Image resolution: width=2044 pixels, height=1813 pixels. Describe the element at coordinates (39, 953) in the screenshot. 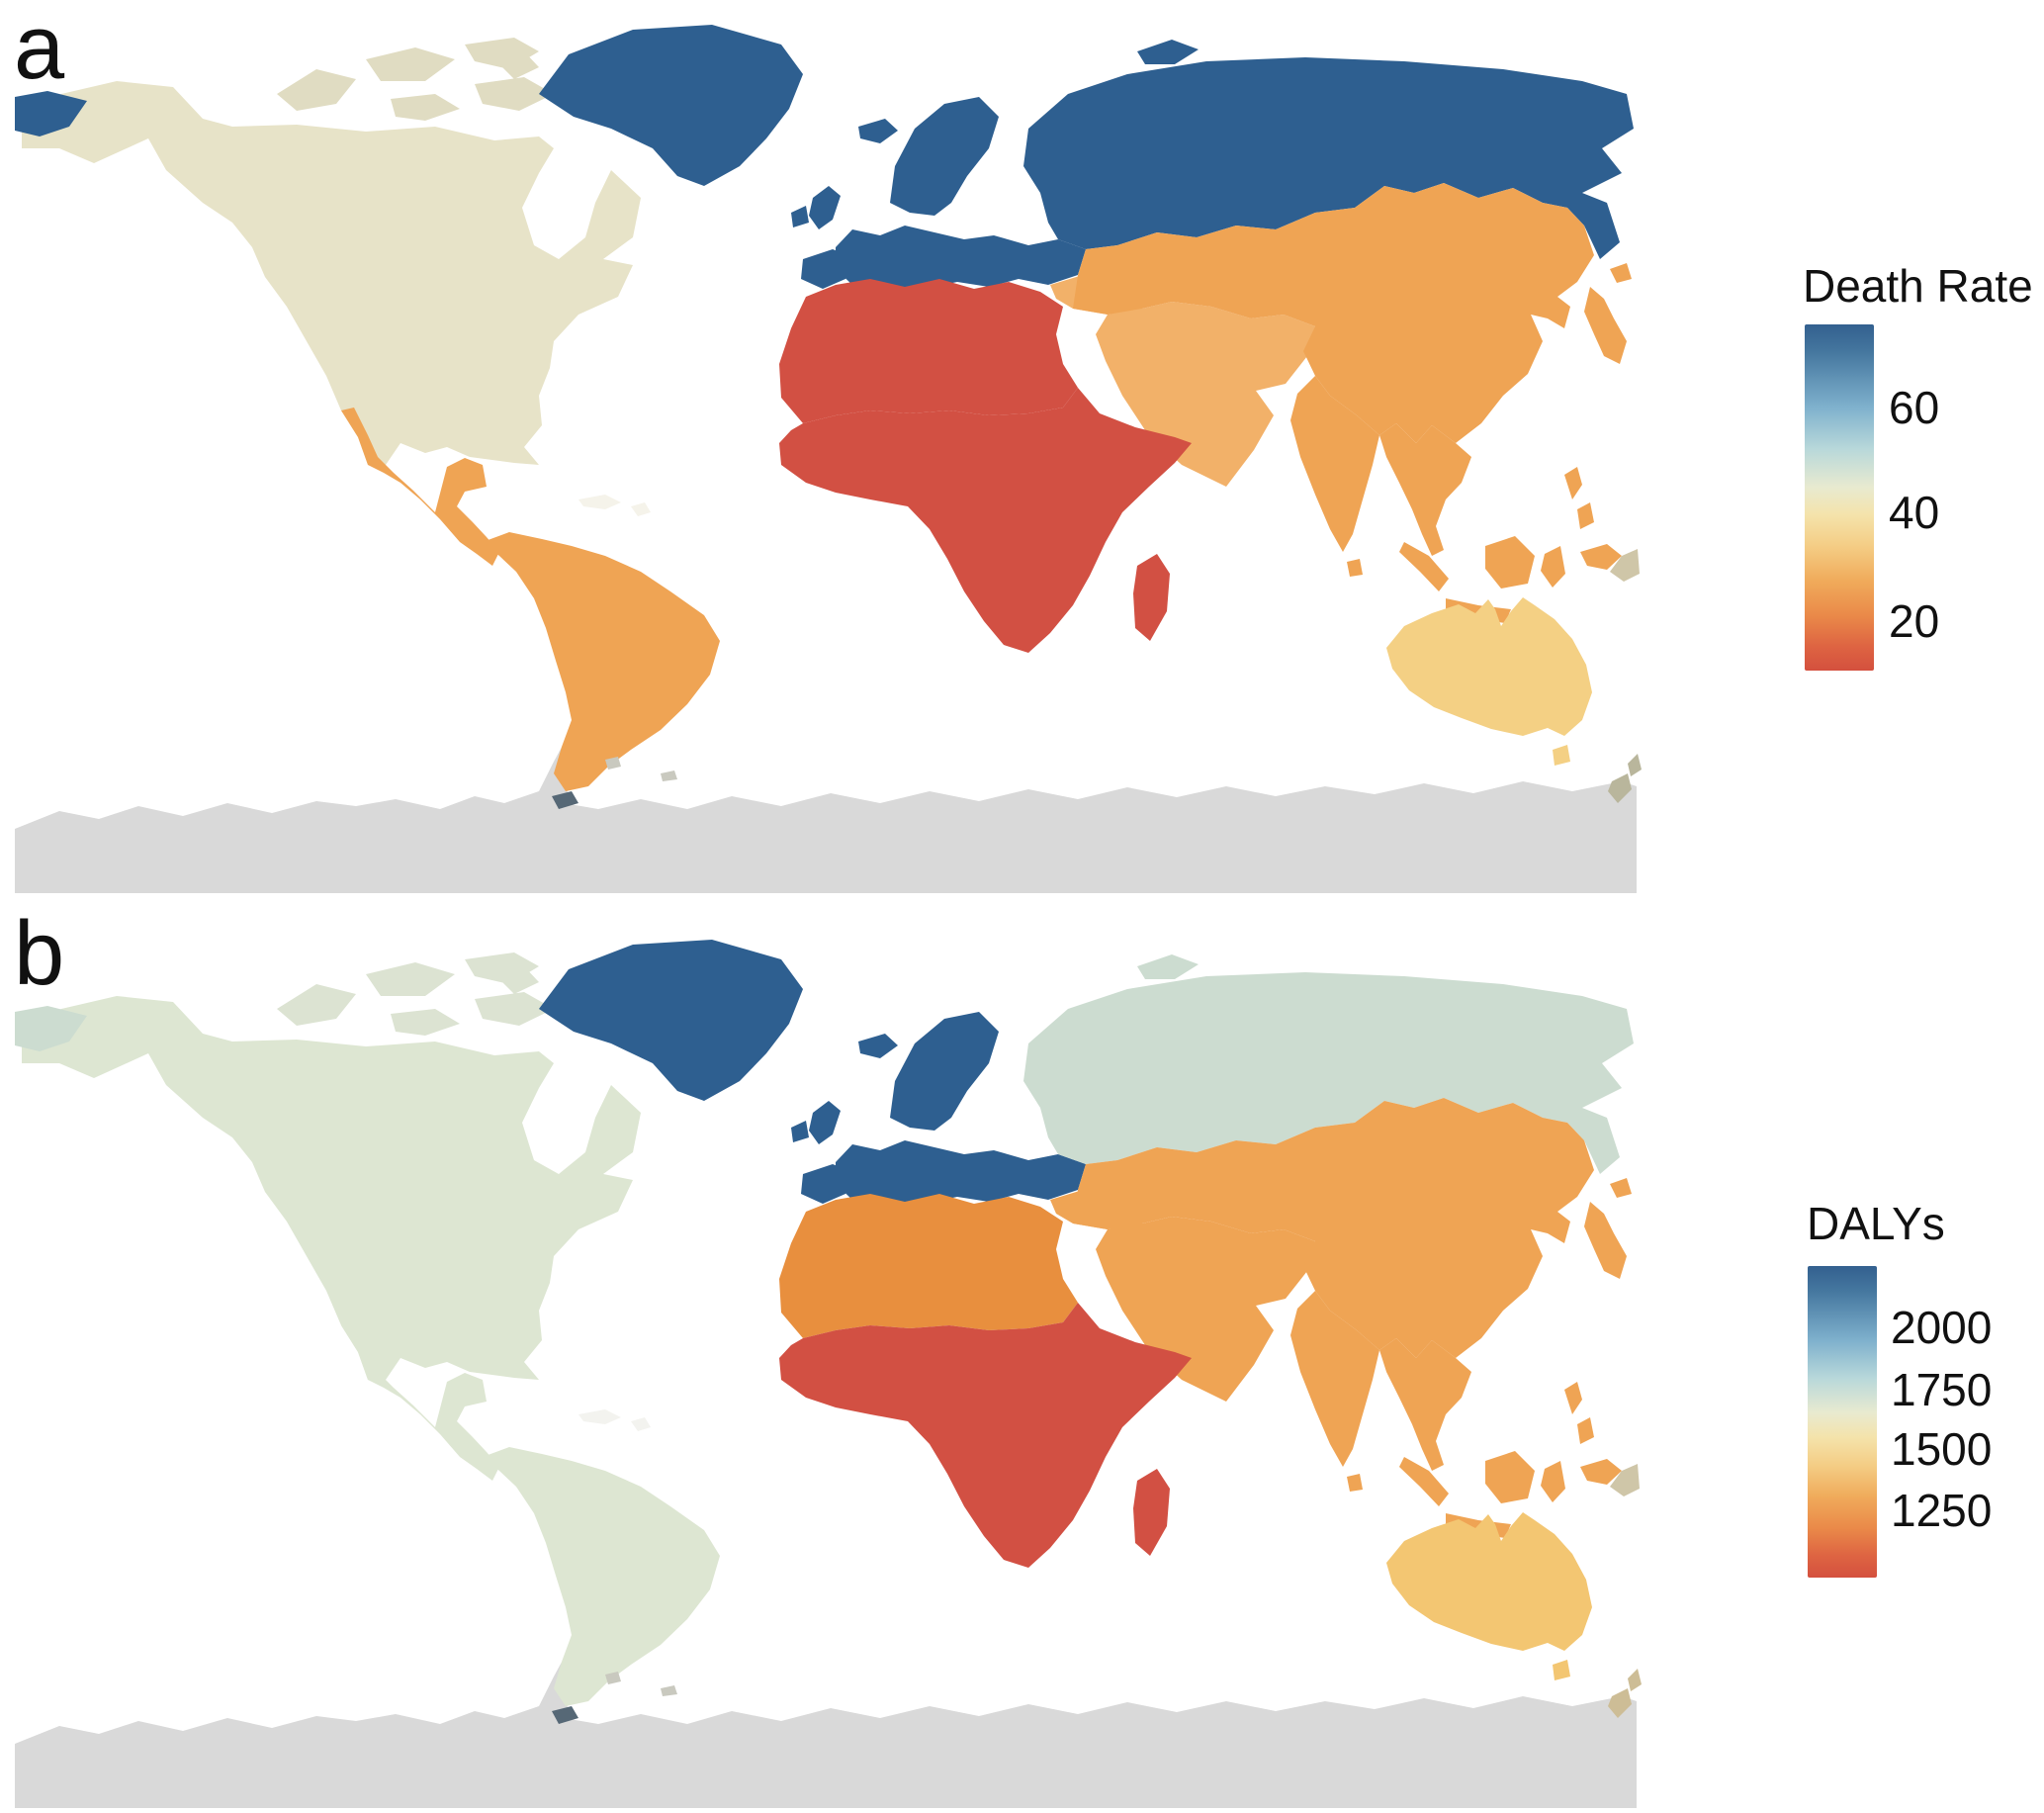

I see `panel-b-label: b` at that location.